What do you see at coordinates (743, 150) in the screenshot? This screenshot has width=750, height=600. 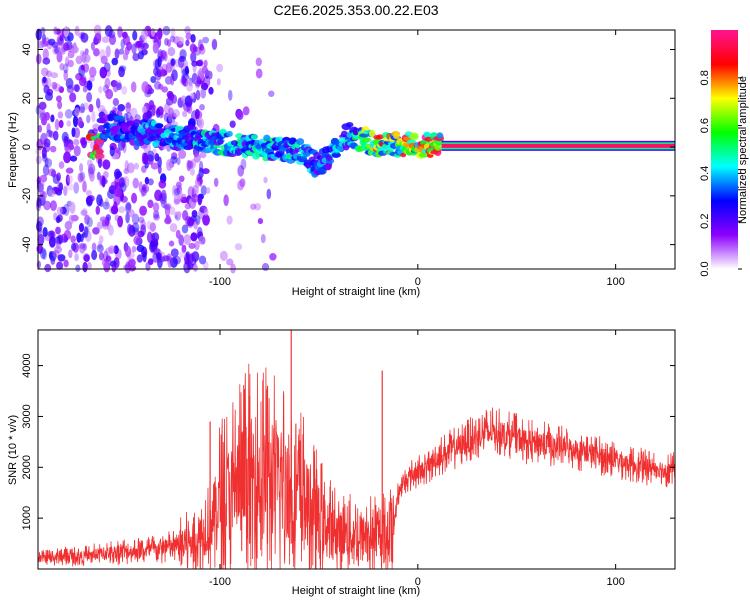 I see `colorbar-label: Normalized spectral amplitude` at bounding box center [743, 150].